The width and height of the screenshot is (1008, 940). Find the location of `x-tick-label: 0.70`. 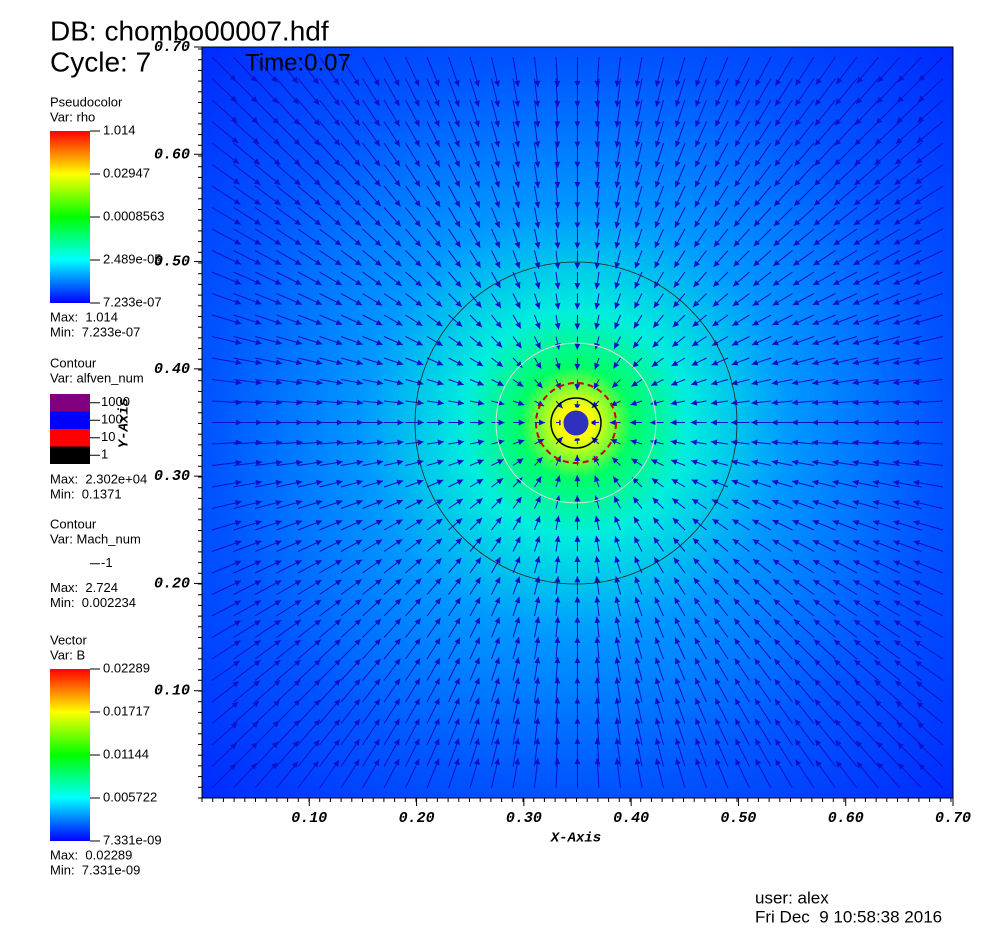

x-tick-label: 0.70 is located at coordinates (953, 818).